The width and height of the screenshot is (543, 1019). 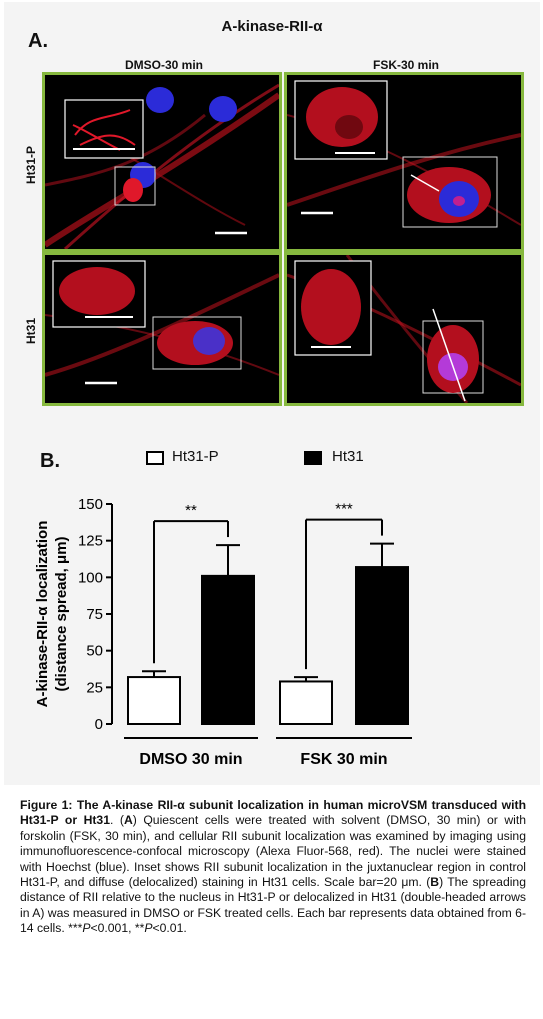 What do you see at coordinates (148, 928) in the screenshot?
I see `caption-p2-sym: P` at bounding box center [148, 928].